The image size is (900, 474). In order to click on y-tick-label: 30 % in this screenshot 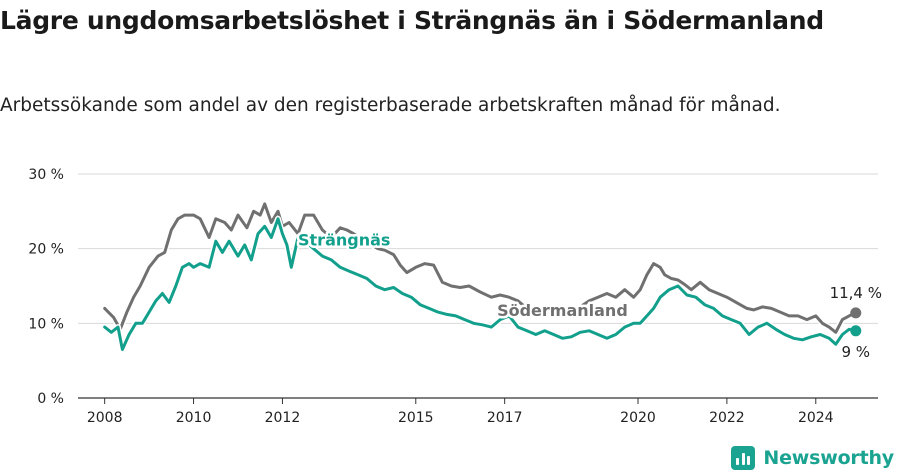, I will do `click(46, 175)`.